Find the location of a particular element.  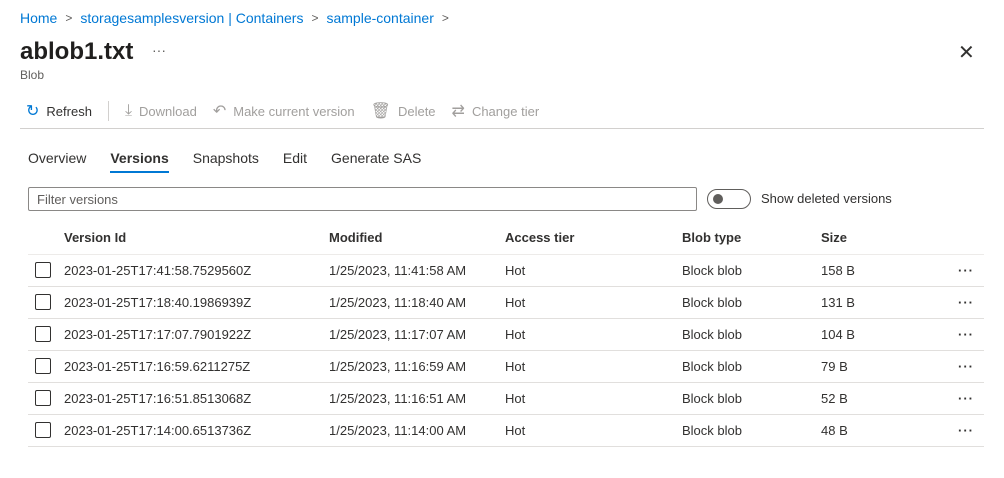

delete-label: Delete is located at coordinates (416, 111).